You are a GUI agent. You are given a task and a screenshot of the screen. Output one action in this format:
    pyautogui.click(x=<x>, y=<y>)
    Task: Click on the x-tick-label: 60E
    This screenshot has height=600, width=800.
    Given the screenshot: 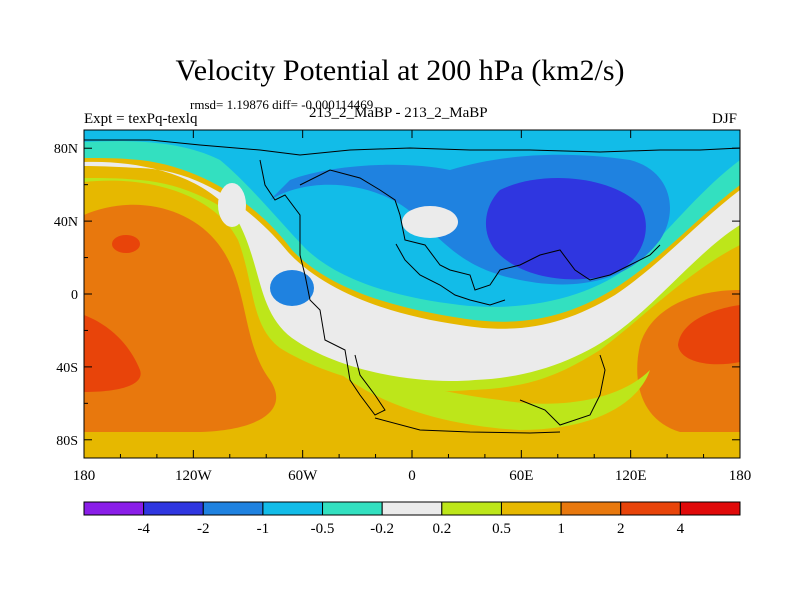 What is the action you would take?
    pyautogui.click(x=521, y=476)
    